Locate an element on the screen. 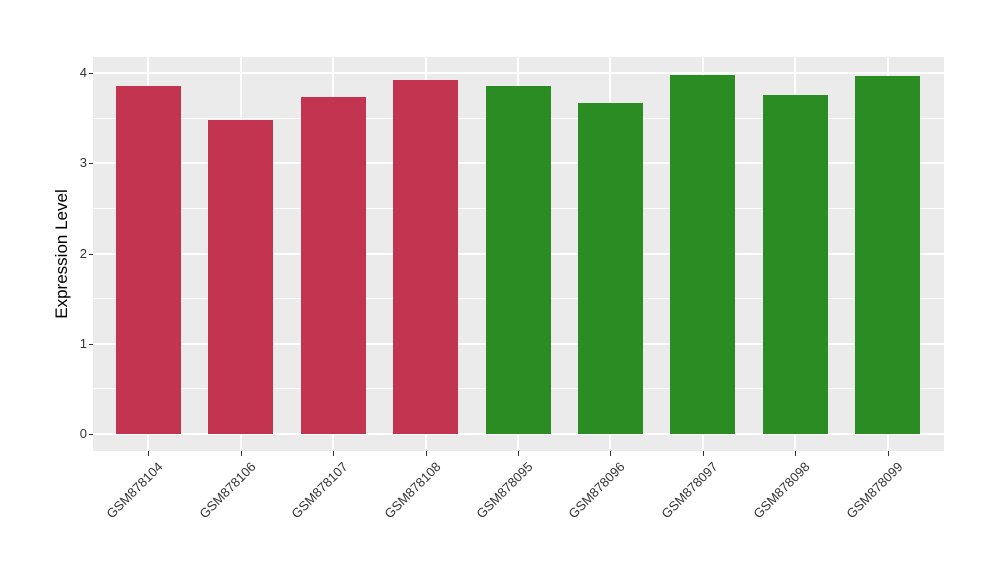 The height and width of the screenshot is (580, 1000). bar-GSM878104 is located at coordinates (148, 259).